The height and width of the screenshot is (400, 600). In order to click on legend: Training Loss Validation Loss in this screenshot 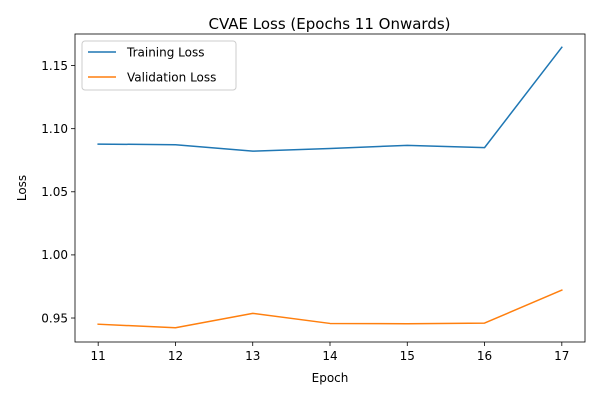, I will do `click(159, 65)`.